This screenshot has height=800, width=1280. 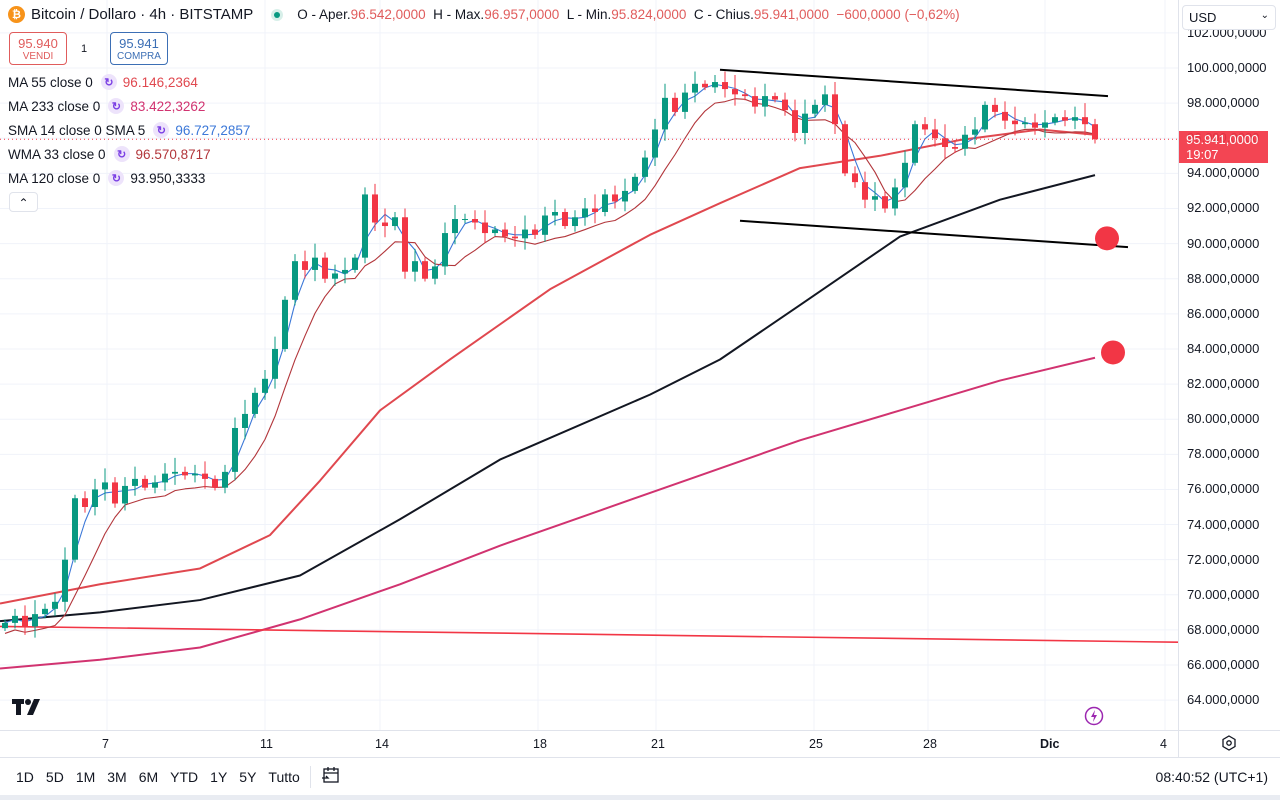 I want to click on symbol-title: Bitcoin / Dollaro · 4h · BITSTAMP, so click(x=142, y=14).